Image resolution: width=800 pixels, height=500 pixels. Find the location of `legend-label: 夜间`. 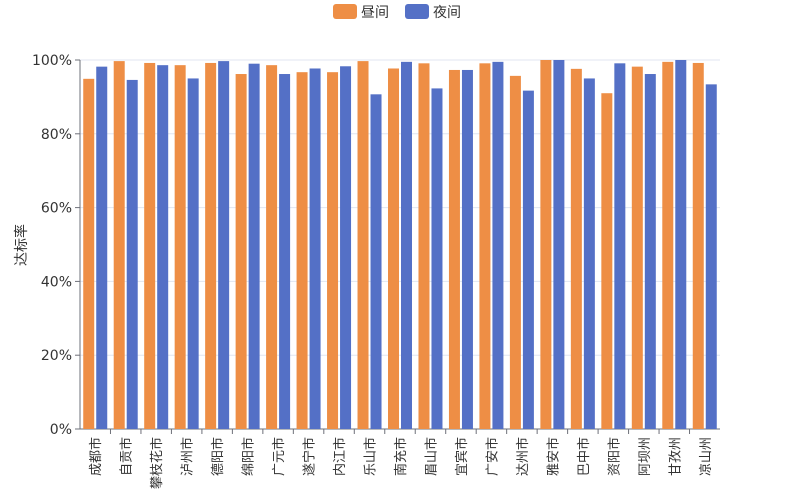

legend-label: 夜间 is located at coordinates (447, 13).